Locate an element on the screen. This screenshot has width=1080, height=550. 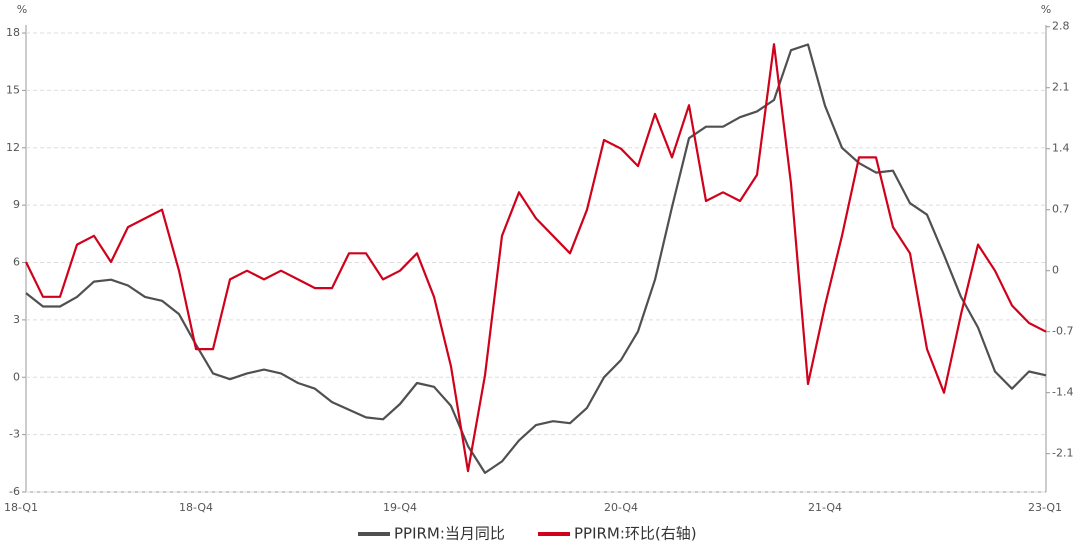
y2-tick-label: -0.7 is located at coordinates (1062, 331).